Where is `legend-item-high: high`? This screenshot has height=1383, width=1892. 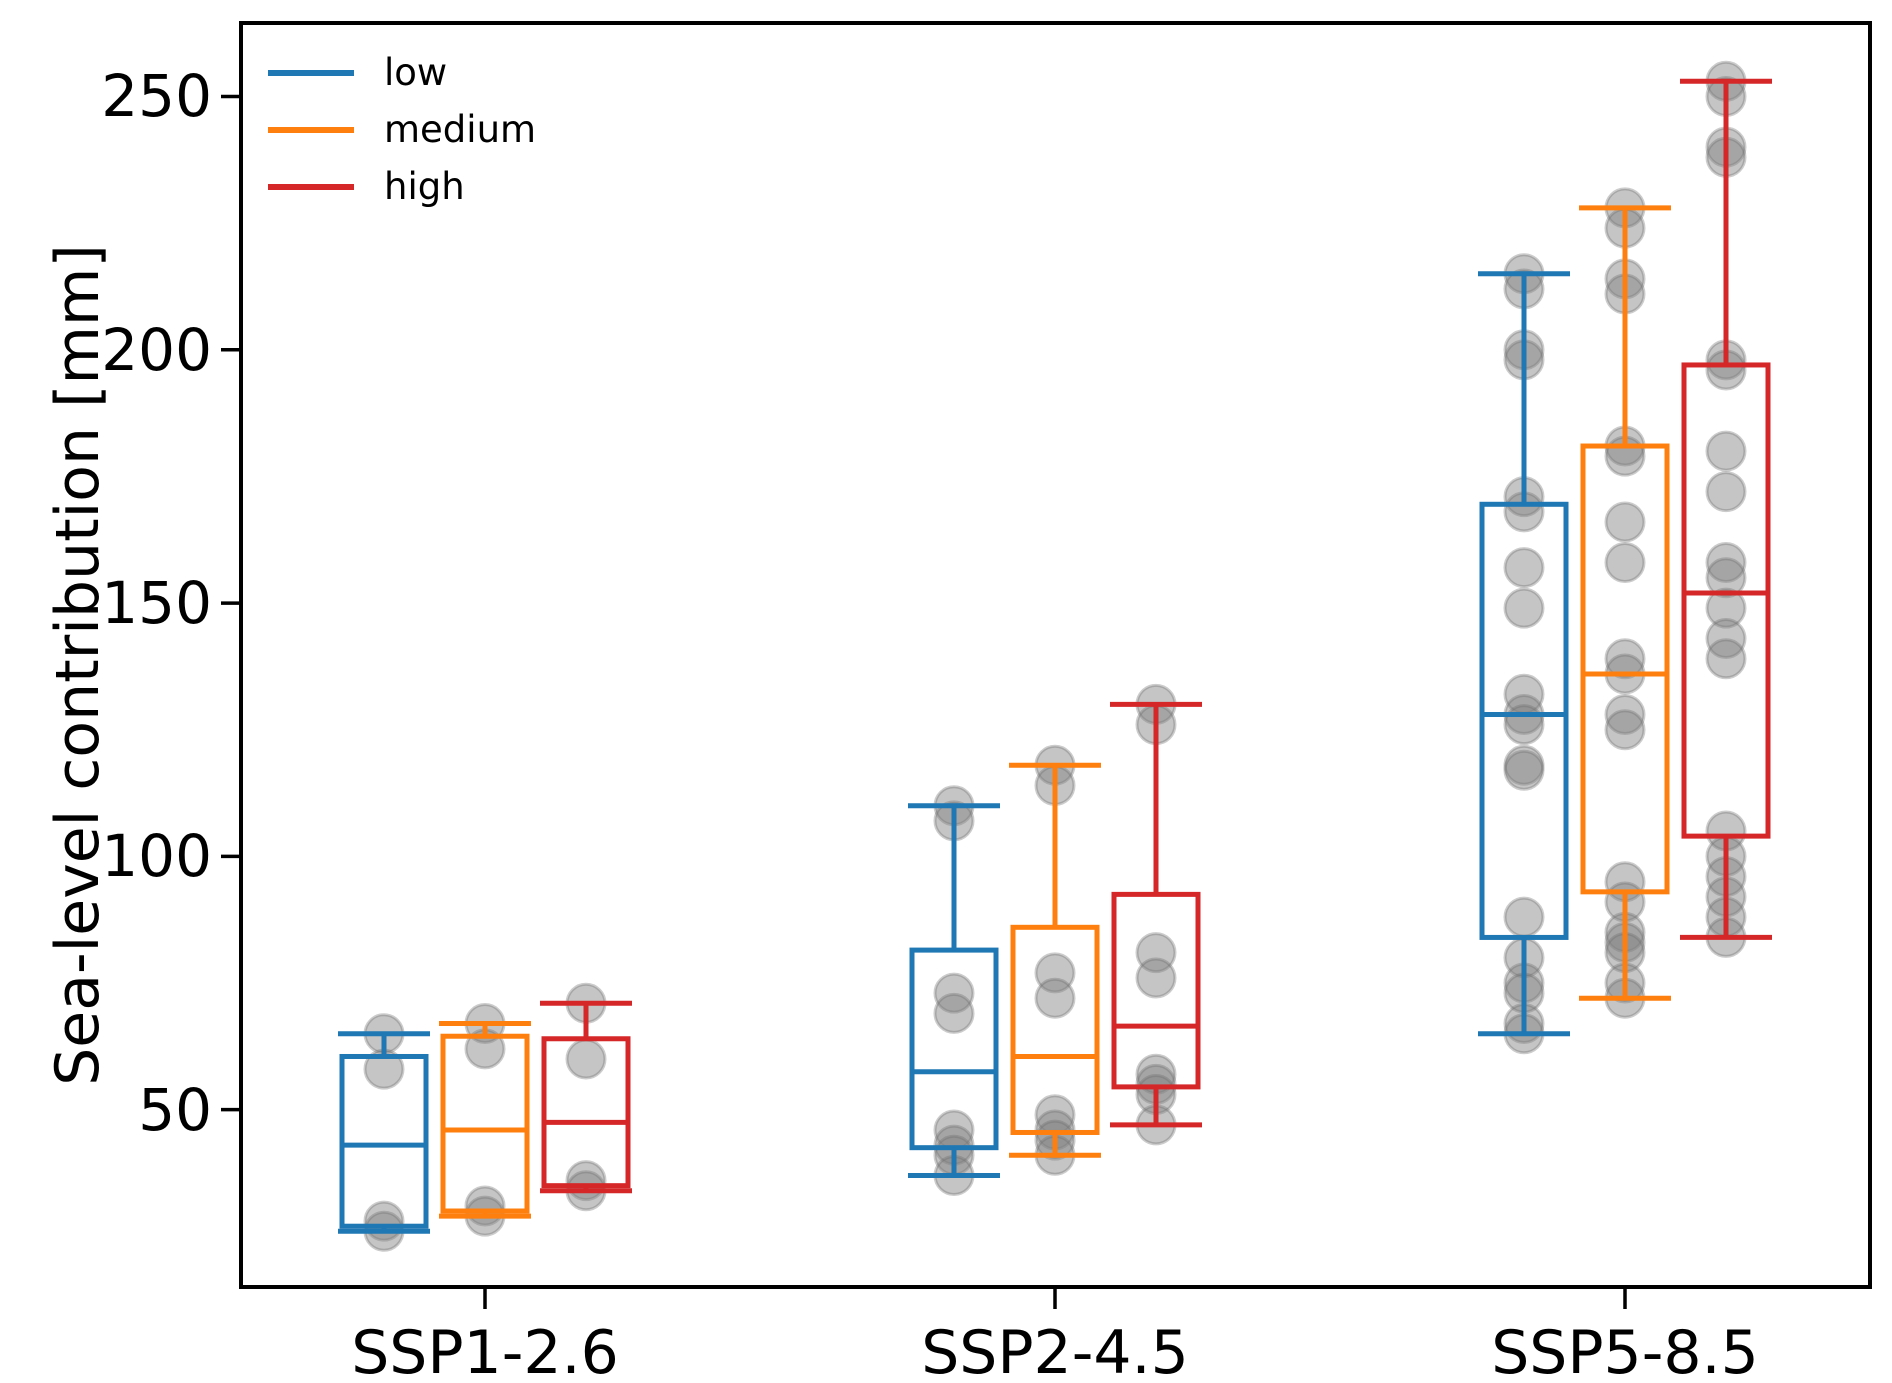 legend-item-high: high is located at coordinates (402, 186).